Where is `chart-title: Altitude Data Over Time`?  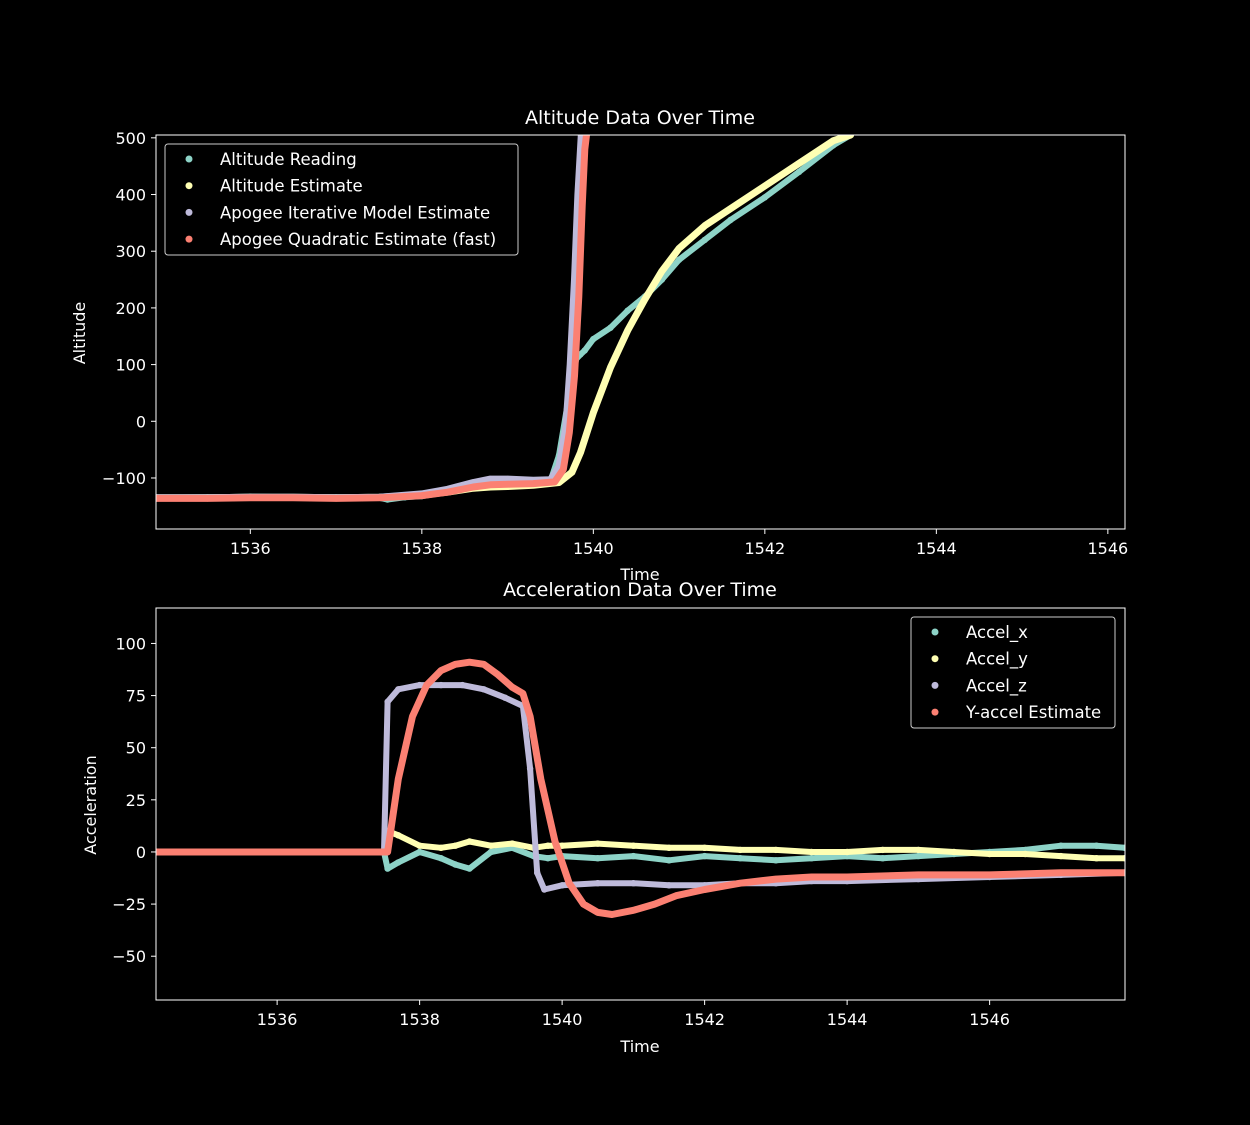 chart-title: Altitude Data Over Time is located at coordinates (640, 118).